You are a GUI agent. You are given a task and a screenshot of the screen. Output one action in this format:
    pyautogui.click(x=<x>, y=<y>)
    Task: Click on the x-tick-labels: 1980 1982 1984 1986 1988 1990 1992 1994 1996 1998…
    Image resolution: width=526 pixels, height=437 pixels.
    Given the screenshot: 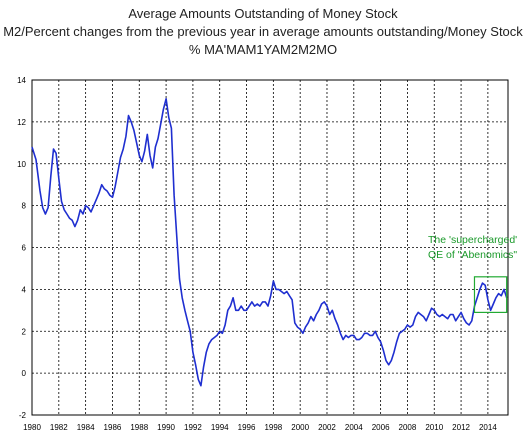 What is the action you would take?
    pyautogui.click(x=260, y=427)
    